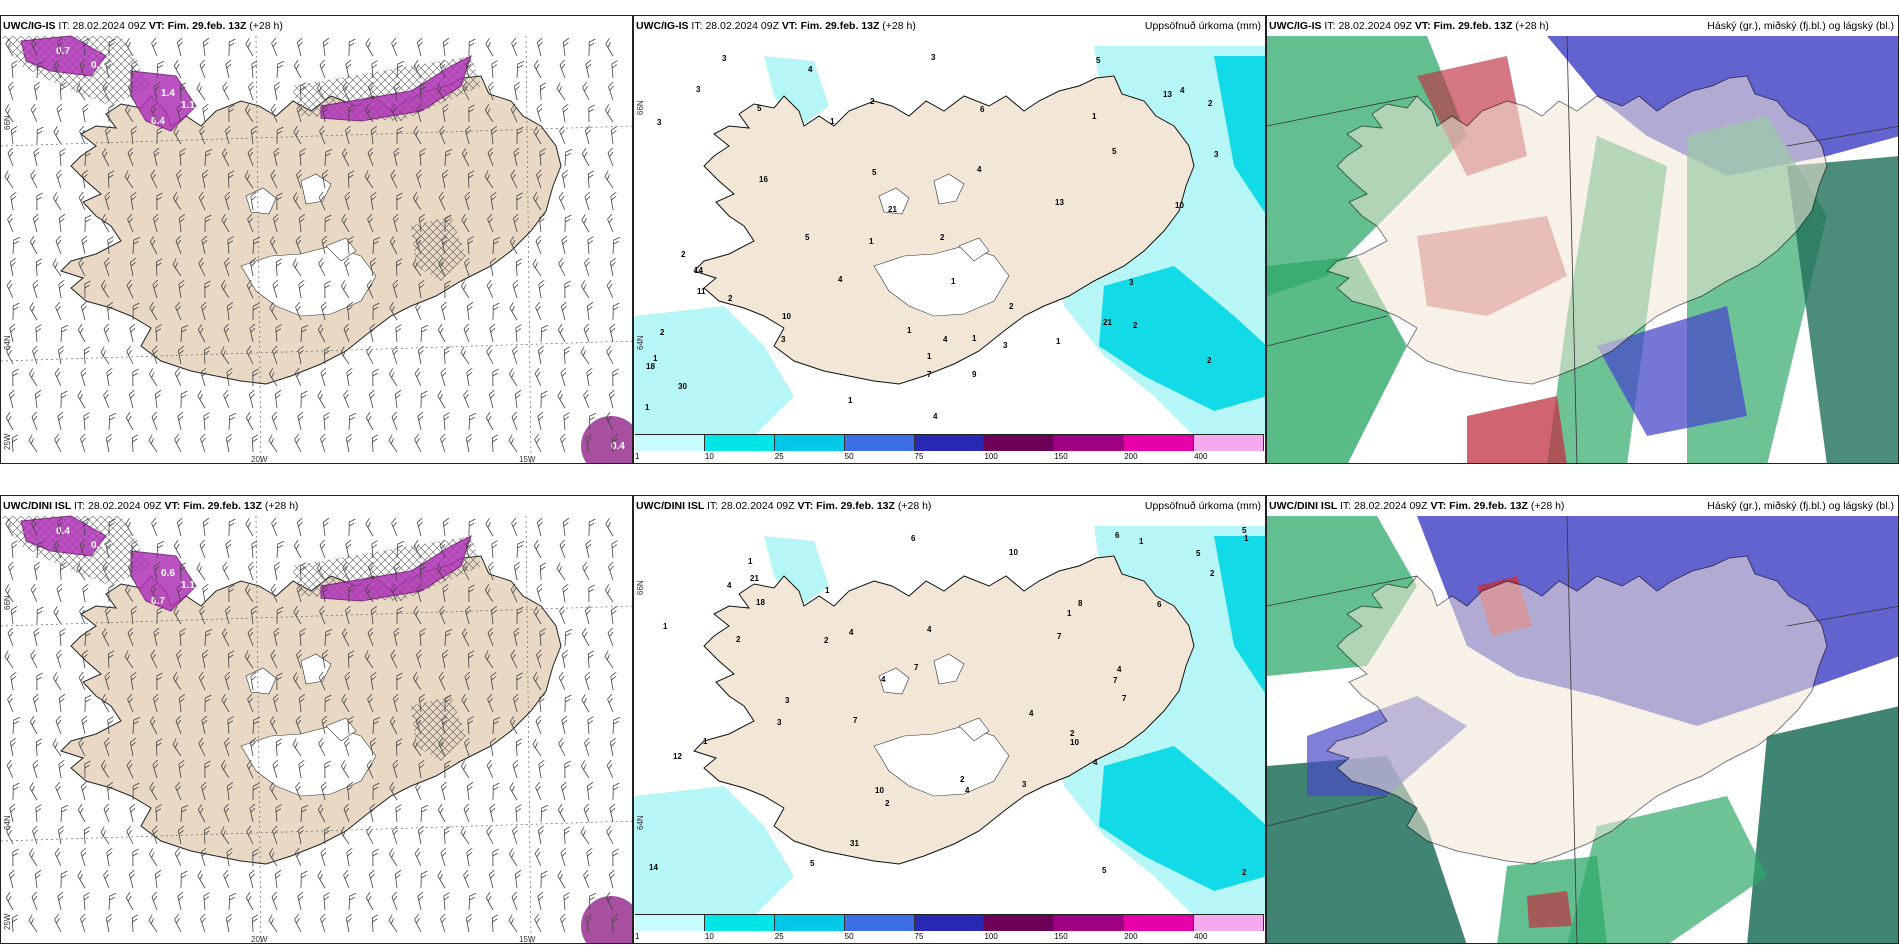 Image resolution: width=1900 pixels, height=950 pixels. Describe the element at coordinates (1182, 818) in the screenshot. I see `precip-area` at that location.